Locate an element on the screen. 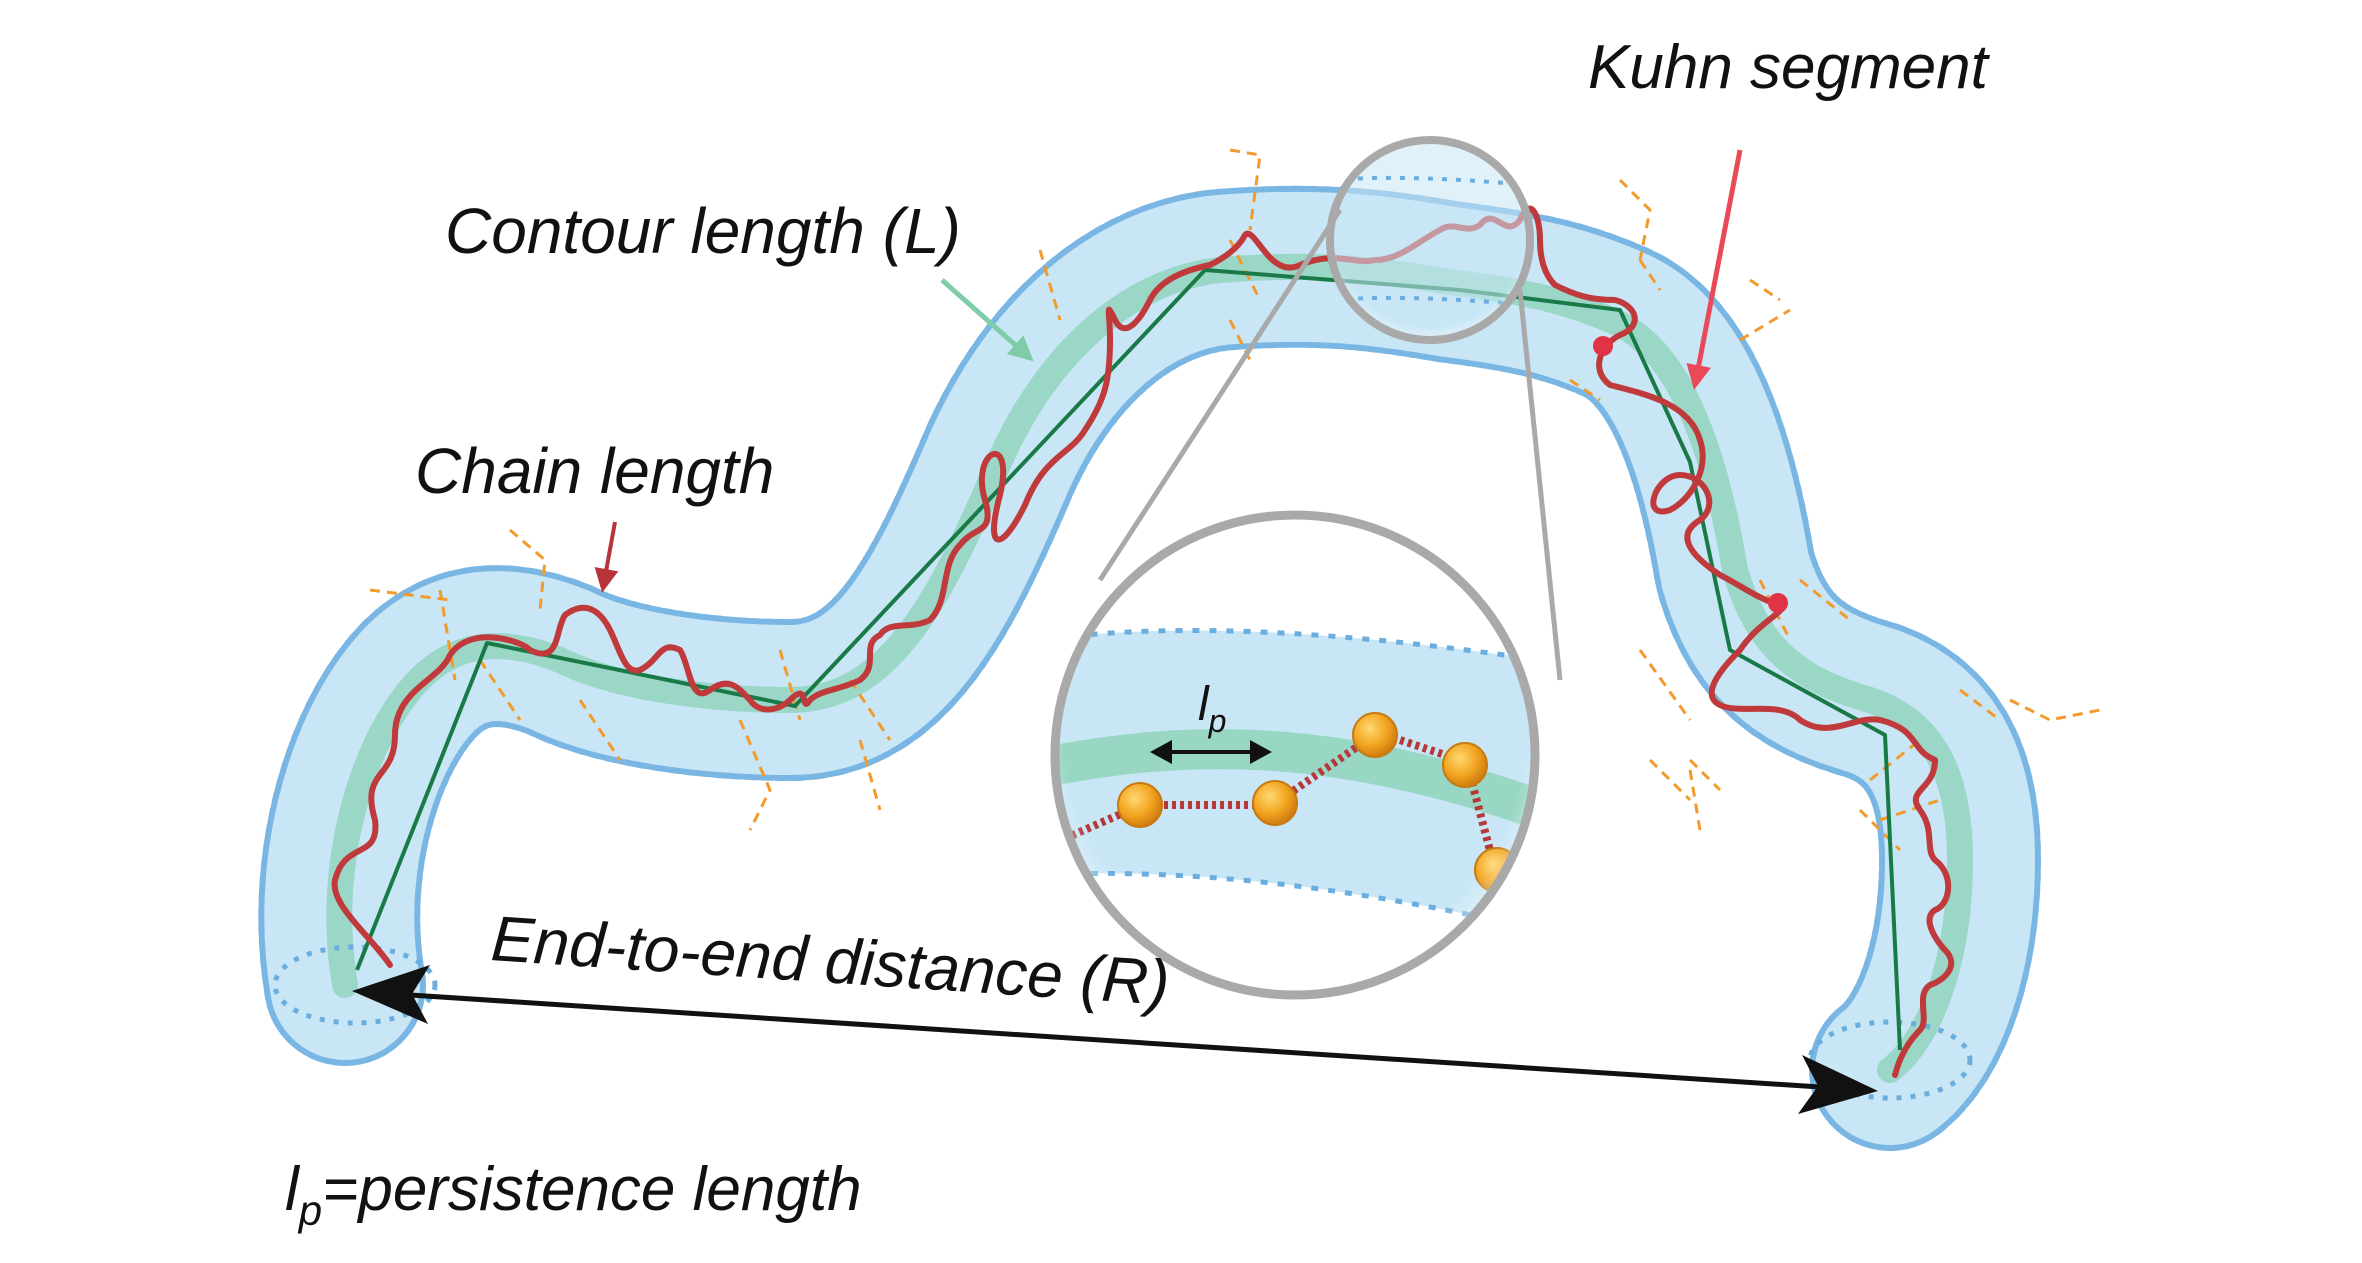 Image resolution: width=2362 pixels, height=1263 pixels. kuhn-segment-markers is located at coordinates (1690, 474).